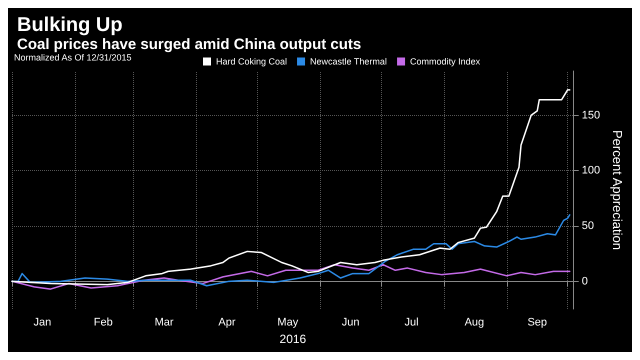  What do you see at coordinates (293, 339) in the screenshot?
I see `x-axis-title: 2016` at bounding box center [293, 339].